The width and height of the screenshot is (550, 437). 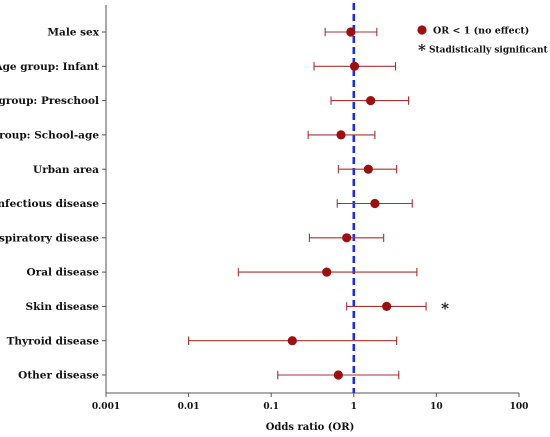 I want to click on legend-marker, so click(x=422, y=30).